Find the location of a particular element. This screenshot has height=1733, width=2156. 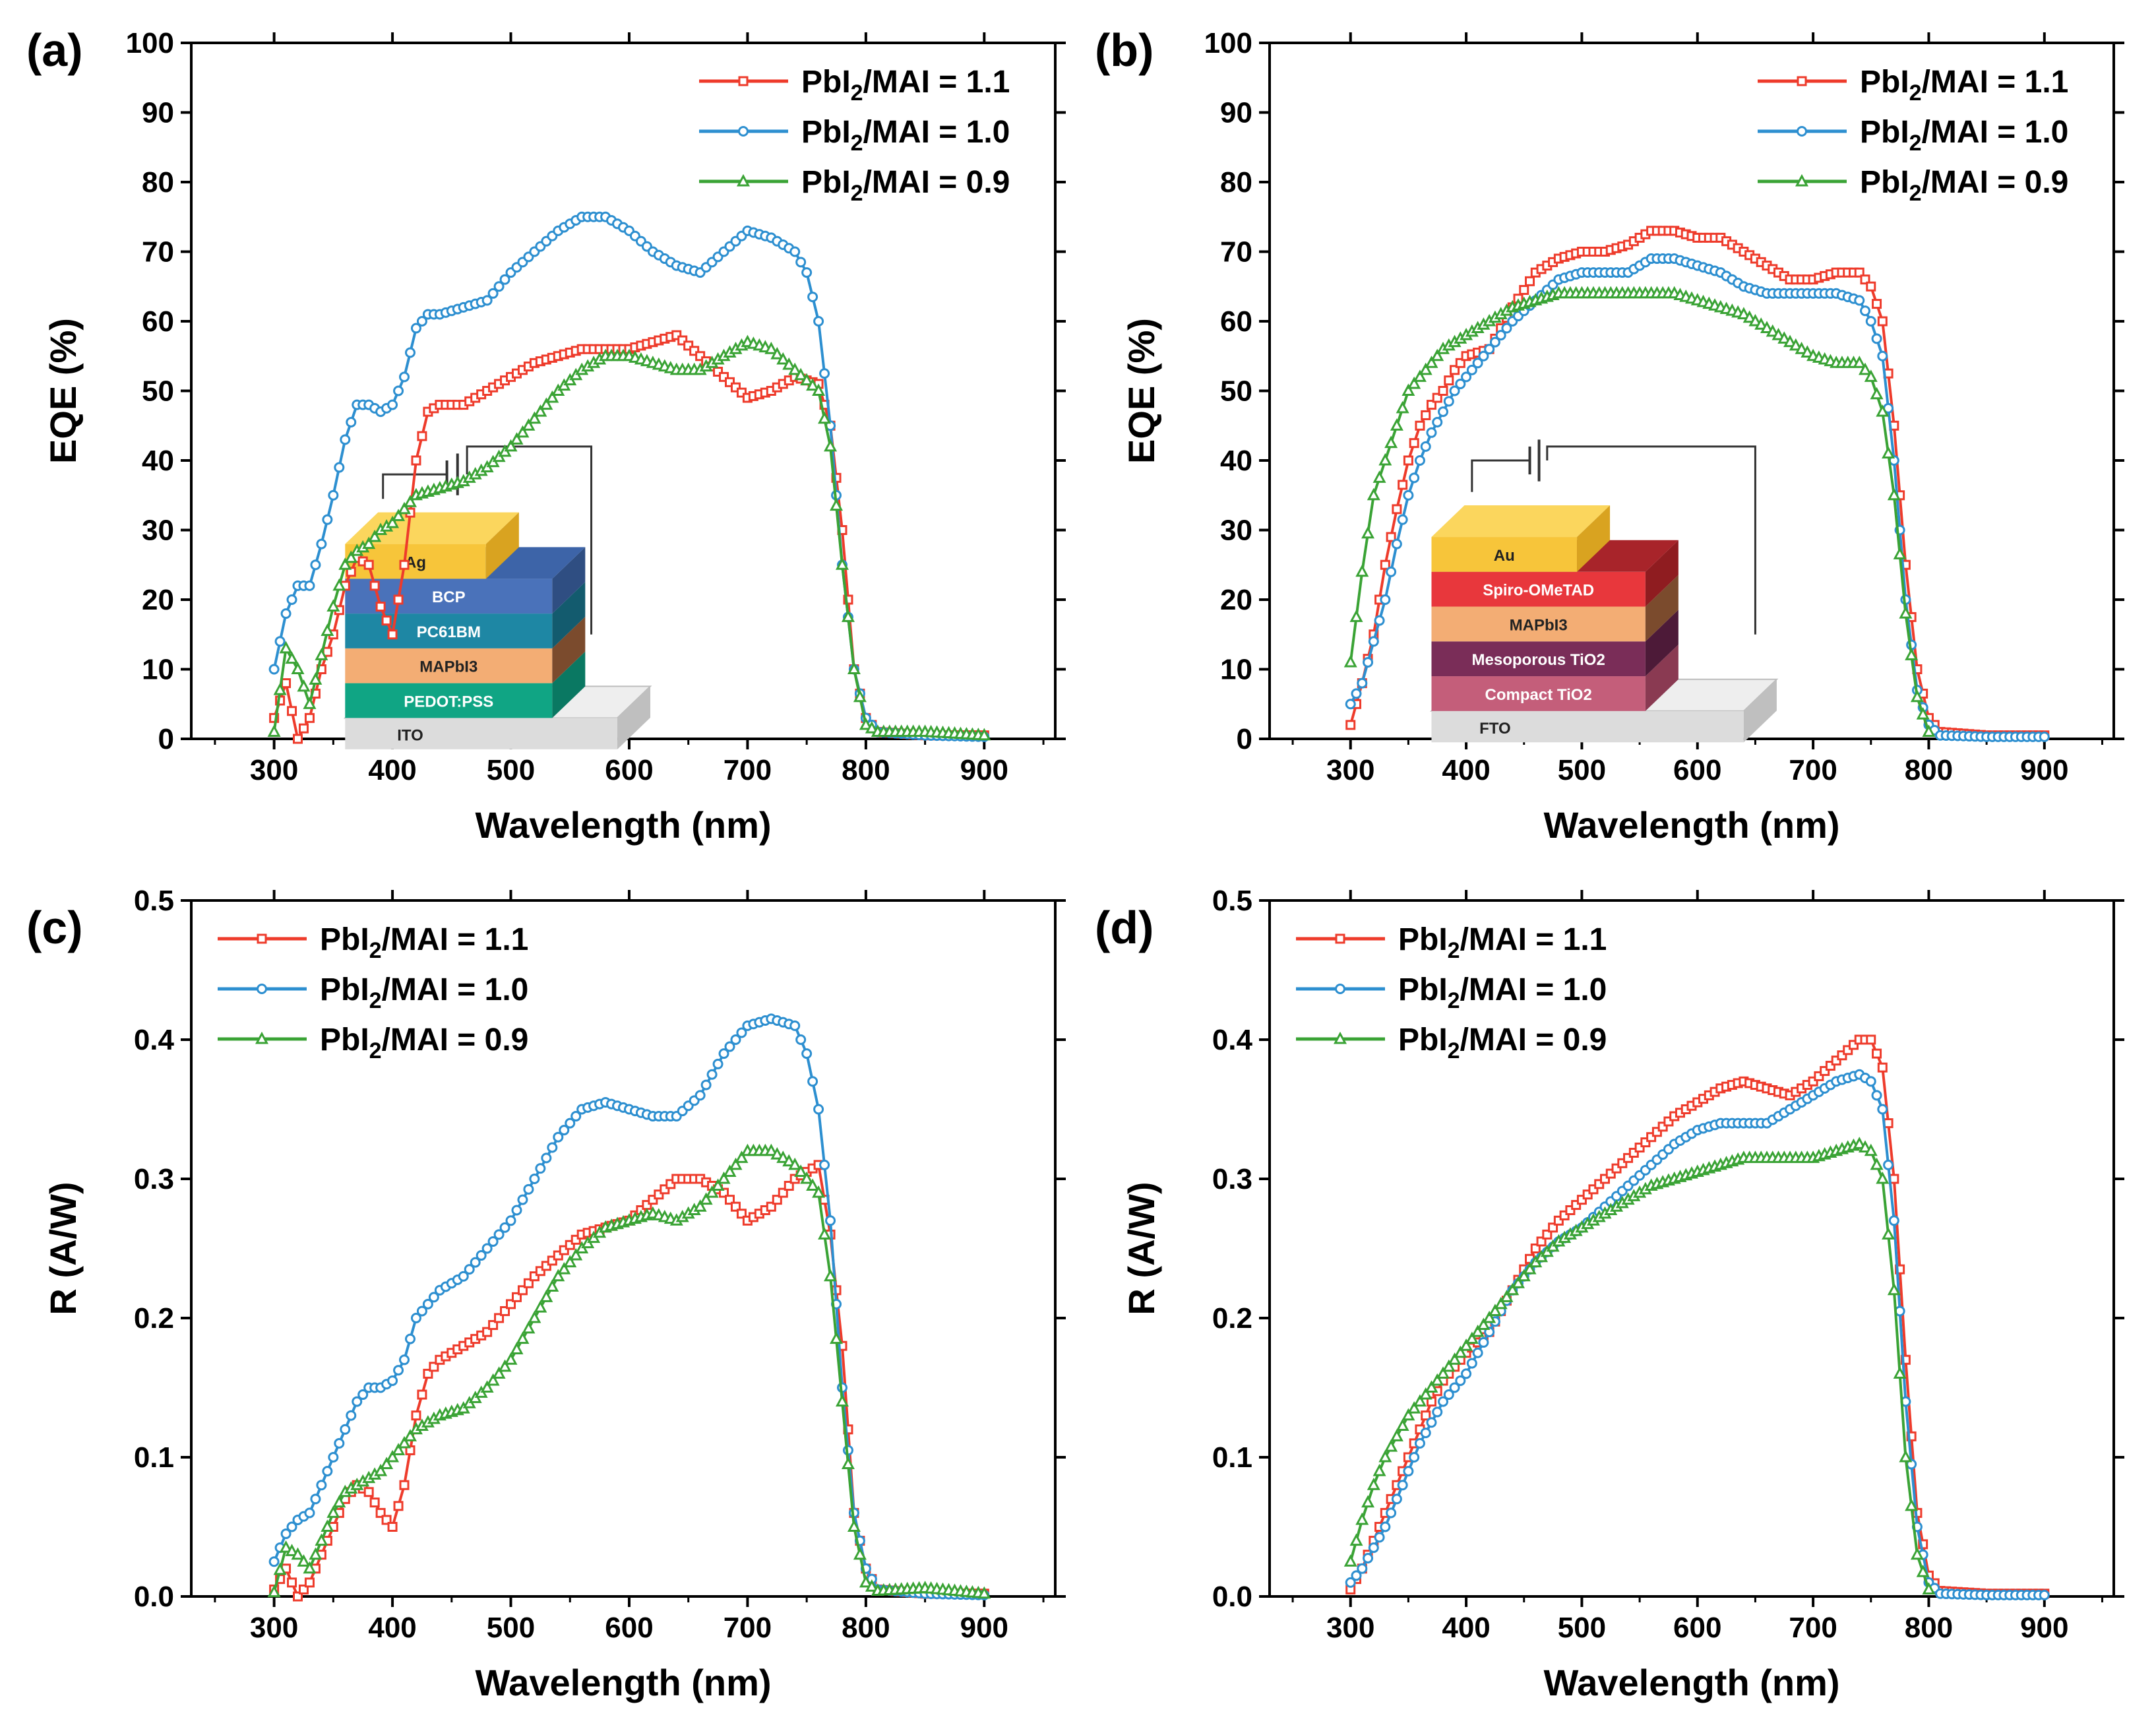

layer-side is located at coordinates (1662, 573).